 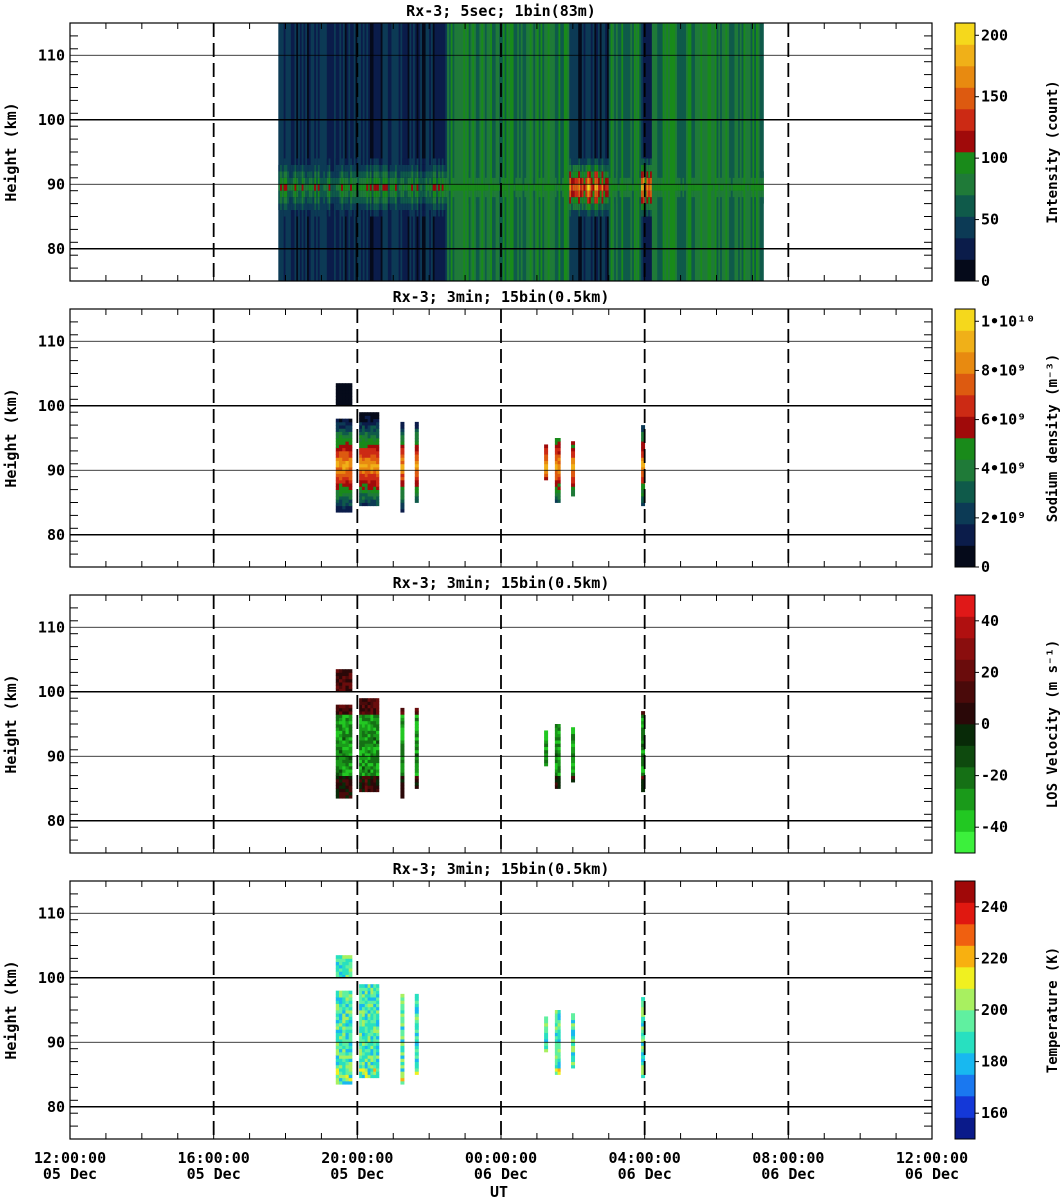 What do you see at coordinates (501, 11) in the screenshot?
I see `panel-title: Rx-3; 5sec; 1bin(83m)` at bounding box center [501, 11].